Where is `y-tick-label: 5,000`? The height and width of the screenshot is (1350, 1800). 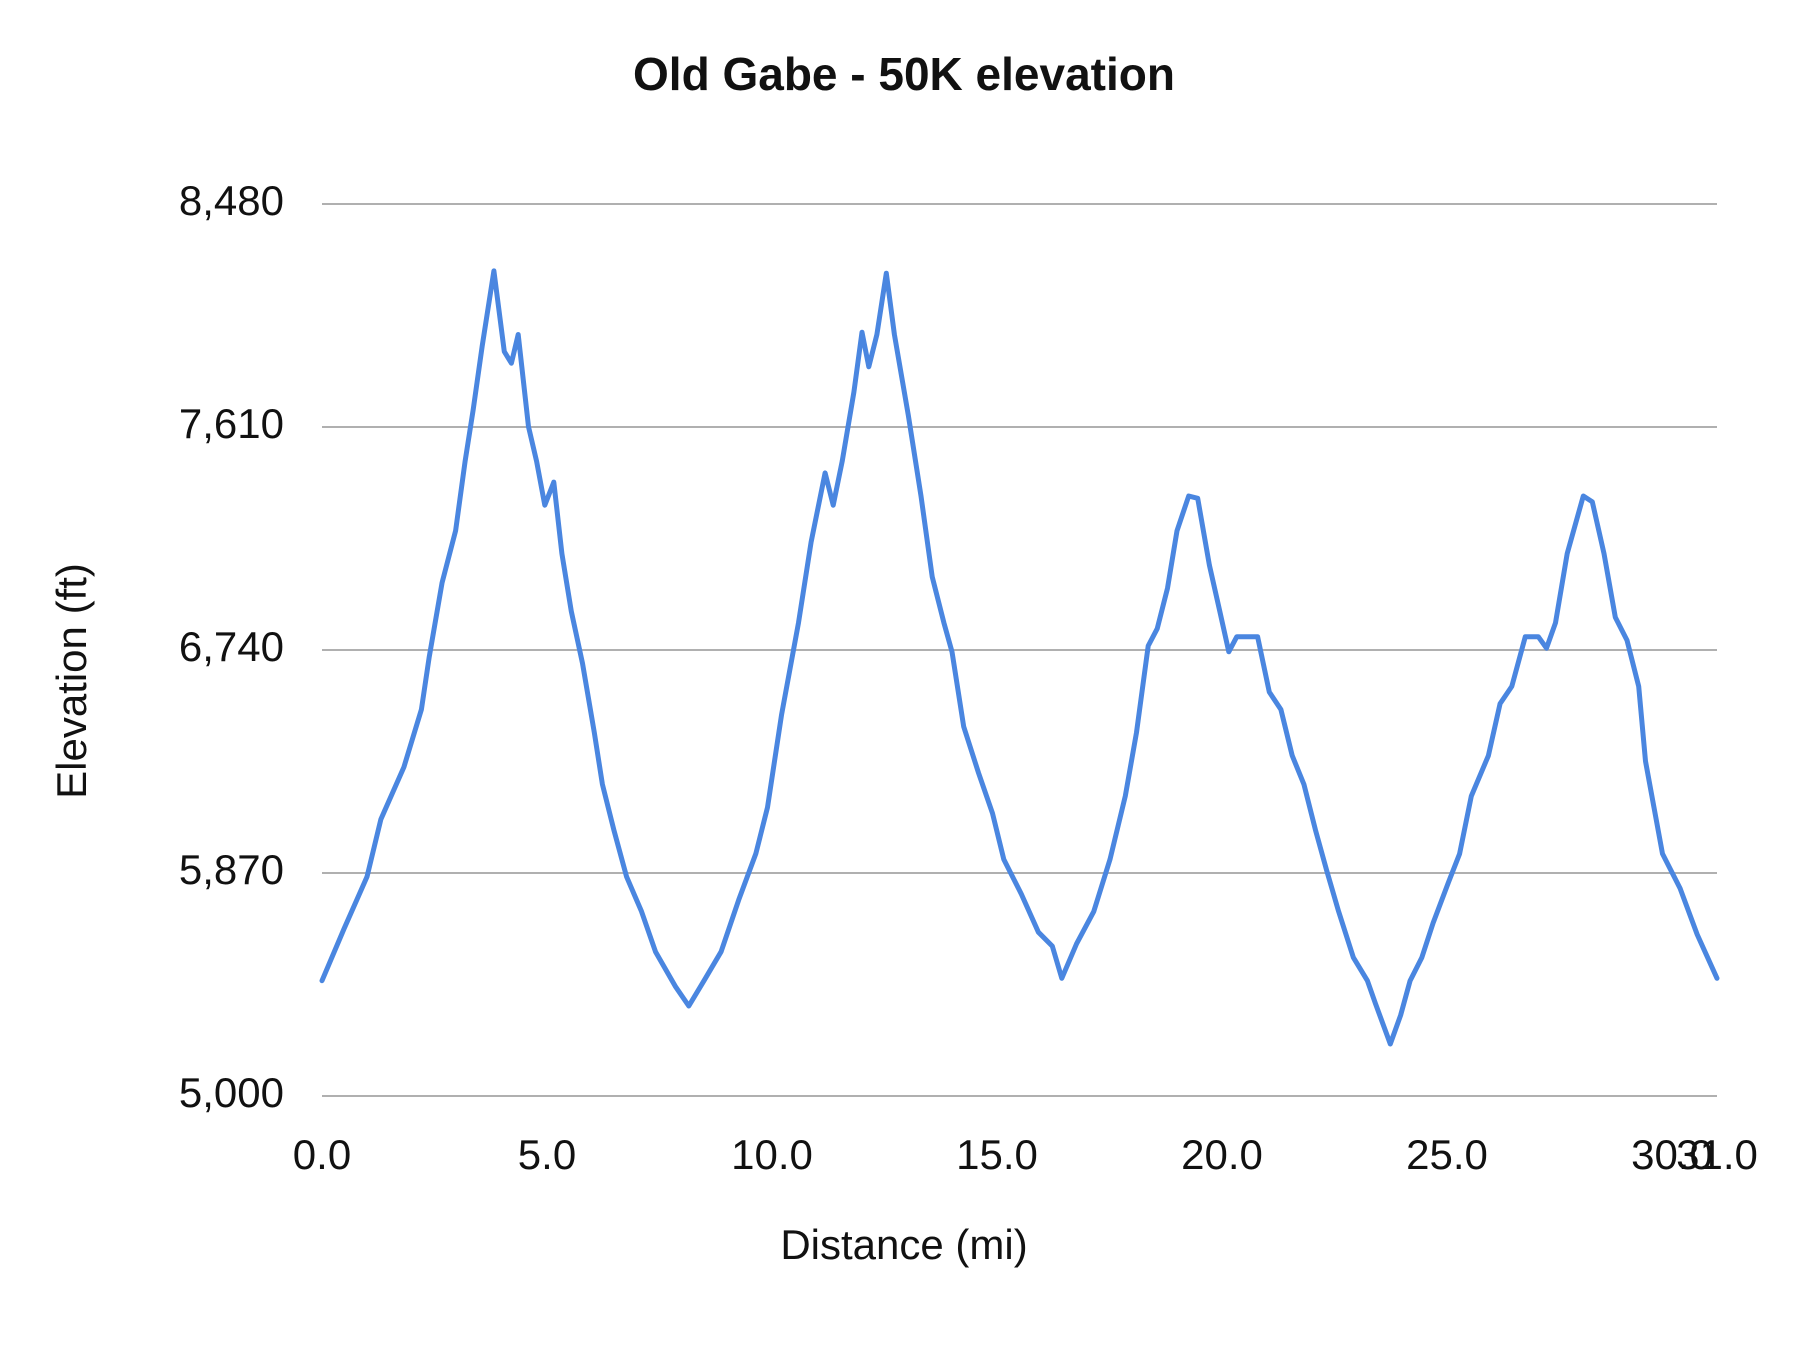
y-tick-label: 5,000 is located at coordinates (231, 1092).